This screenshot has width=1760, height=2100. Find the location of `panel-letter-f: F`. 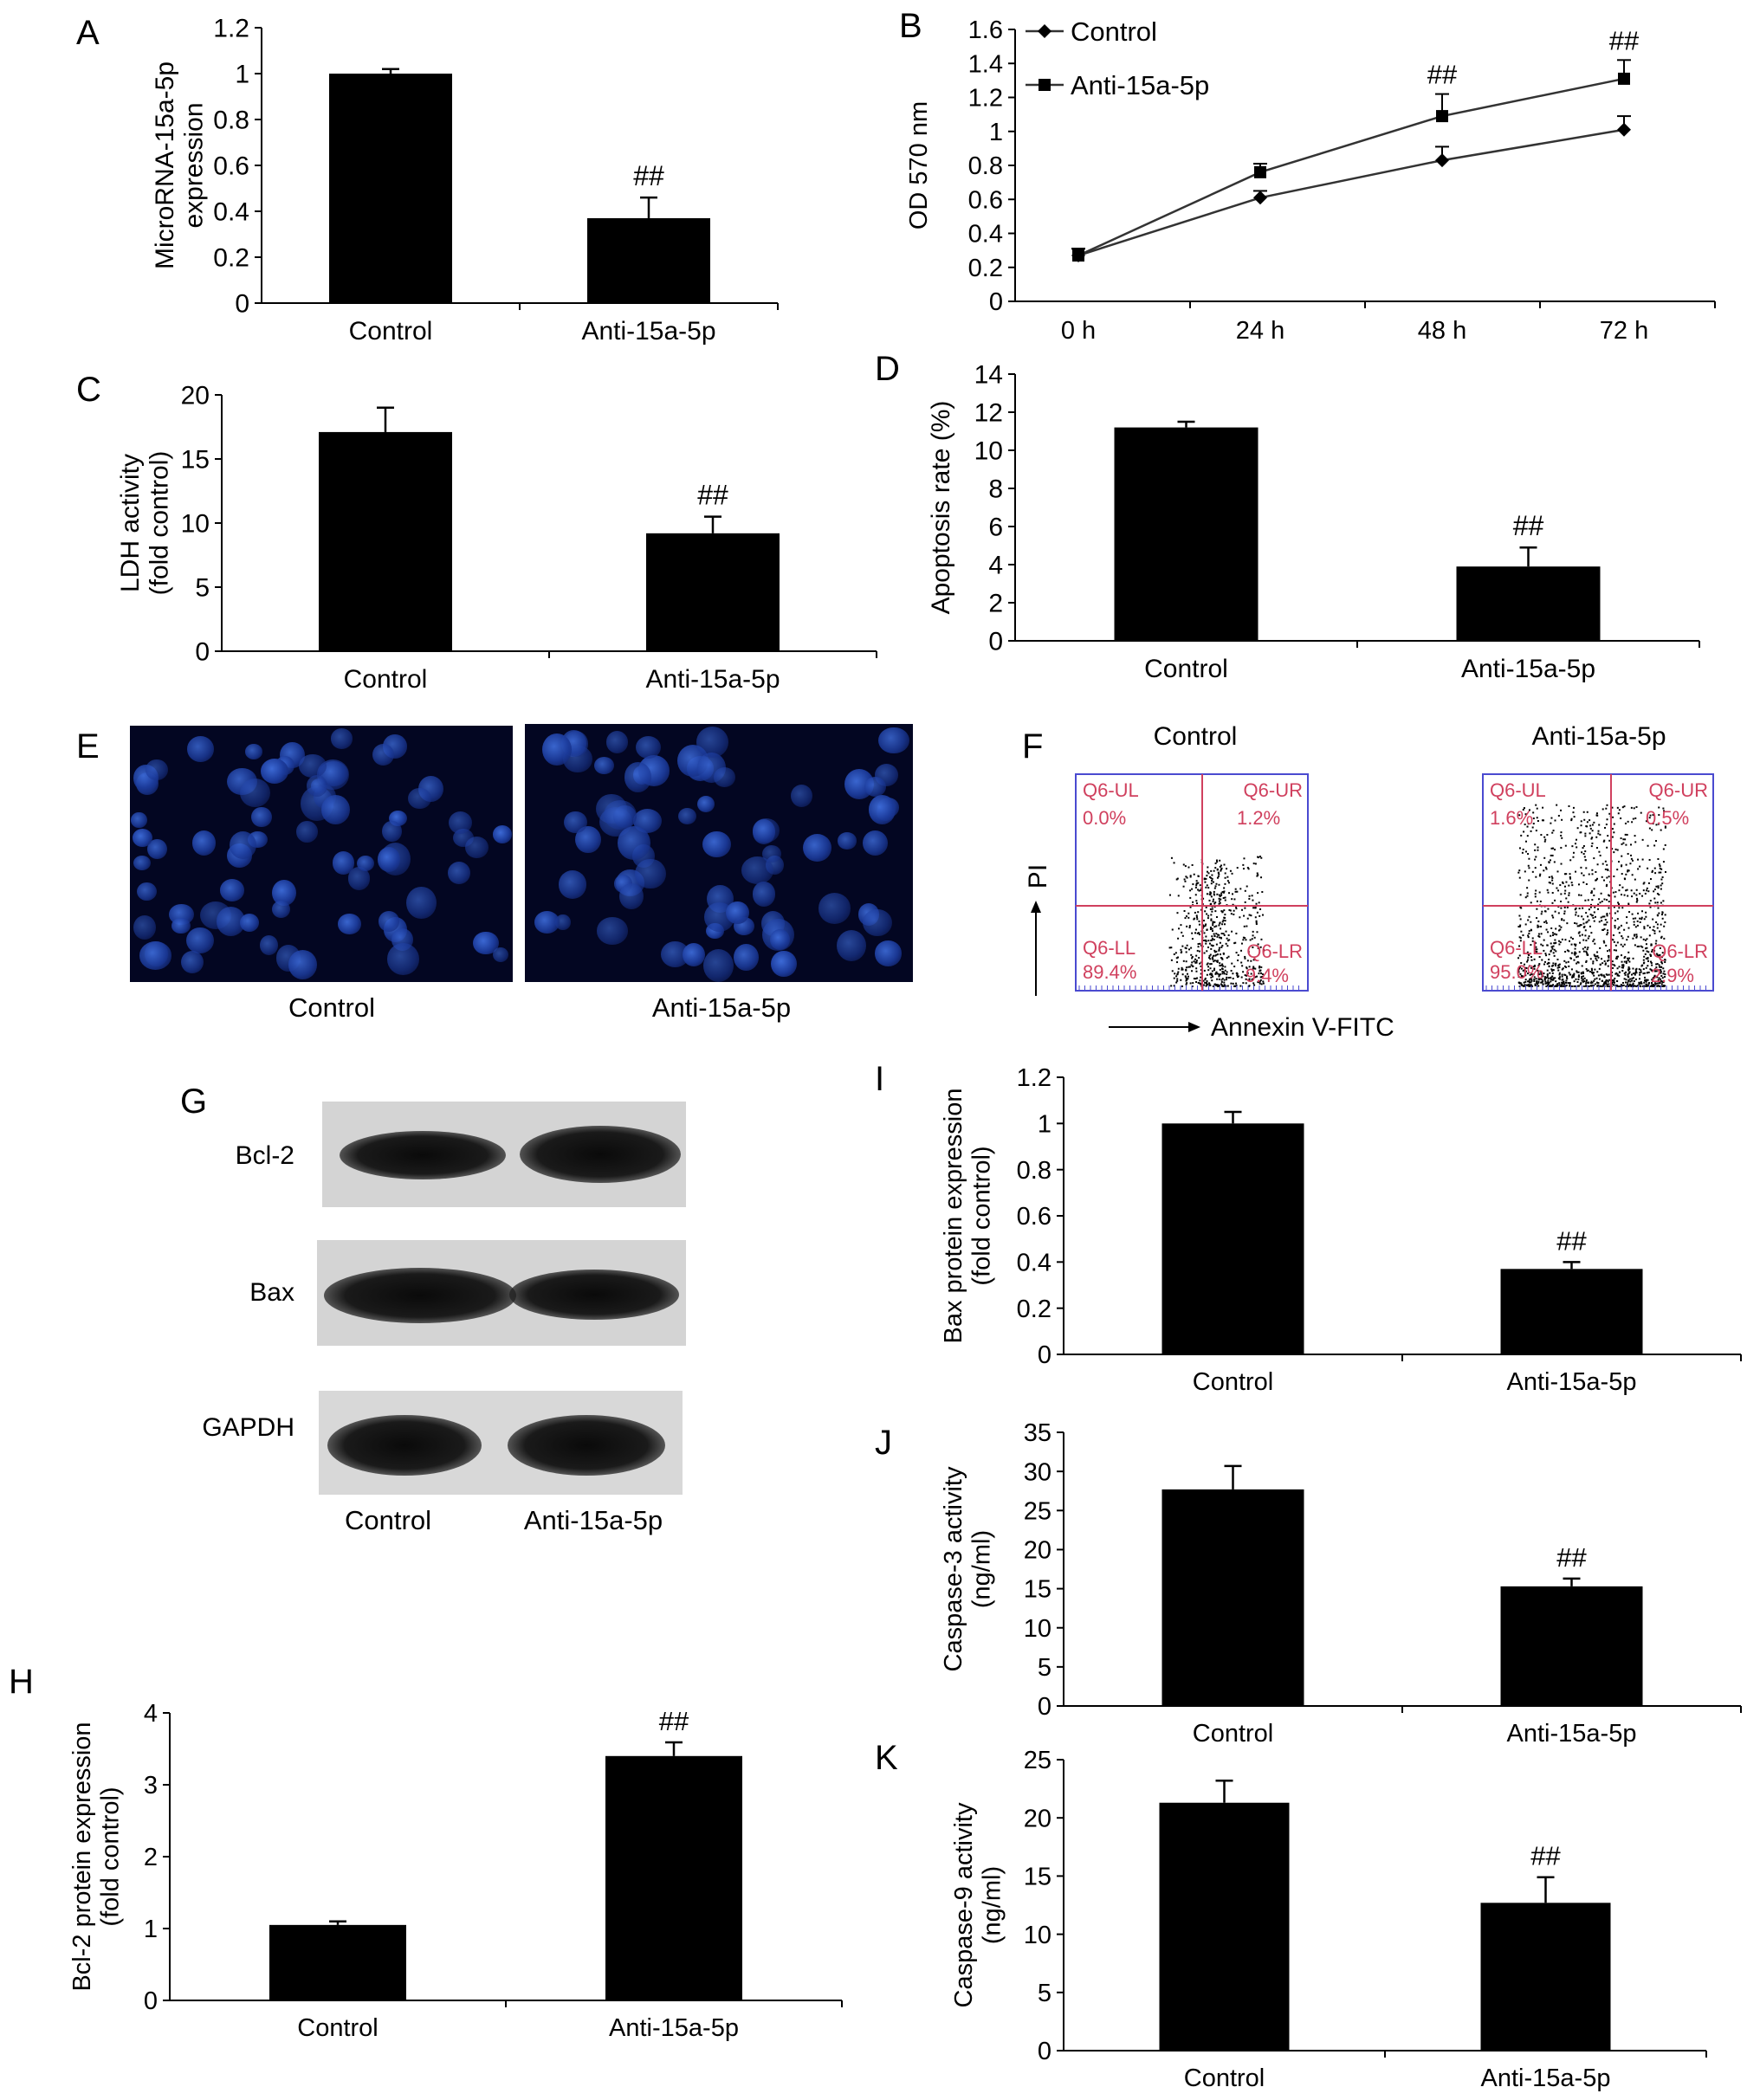

panel-letter-f: F is located at coordinates (1033, 746).